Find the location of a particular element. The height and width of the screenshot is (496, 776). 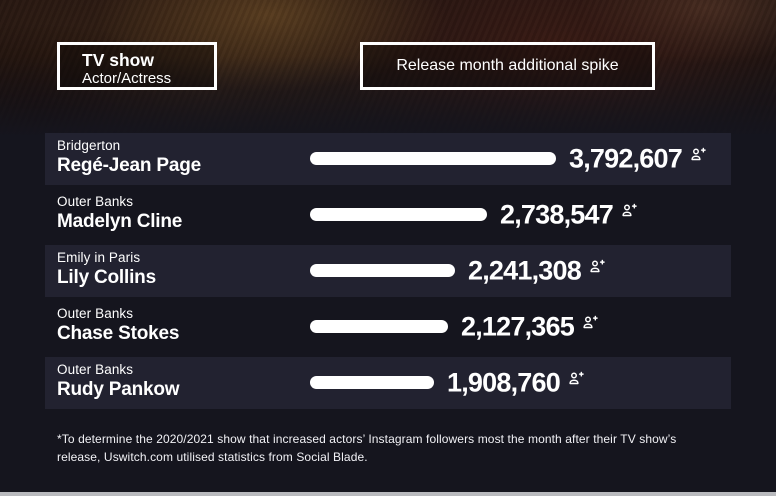

row-names: Outer Banks Chase Stokes is located at coordinates (118, 325).